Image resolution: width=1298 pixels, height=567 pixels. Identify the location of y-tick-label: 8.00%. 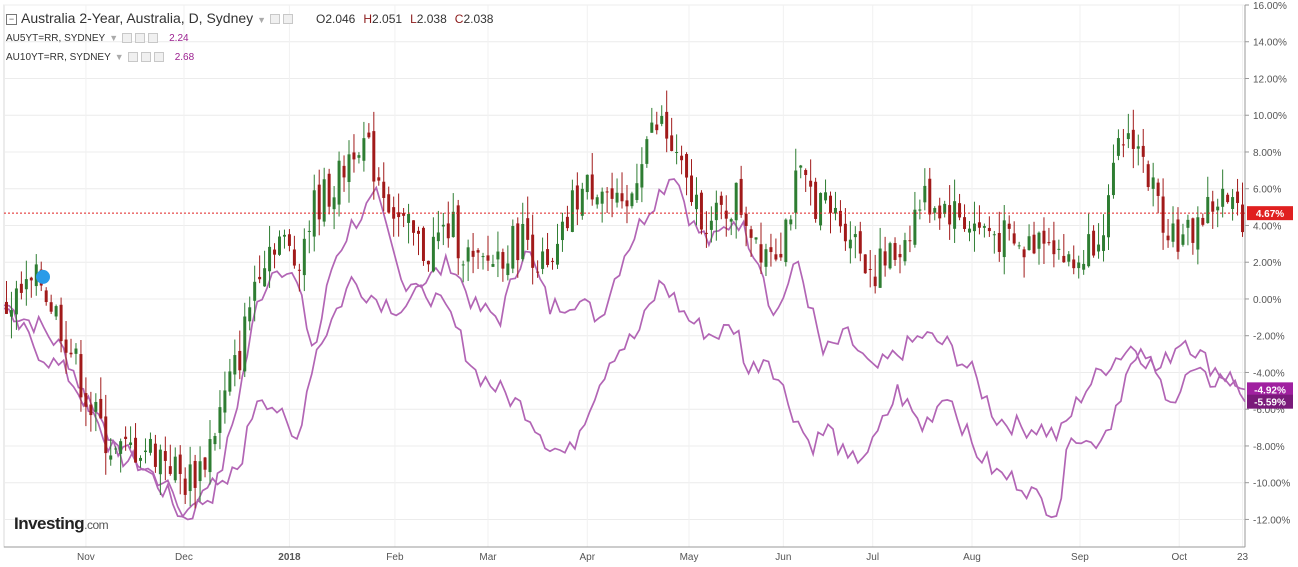
(1267, 153).